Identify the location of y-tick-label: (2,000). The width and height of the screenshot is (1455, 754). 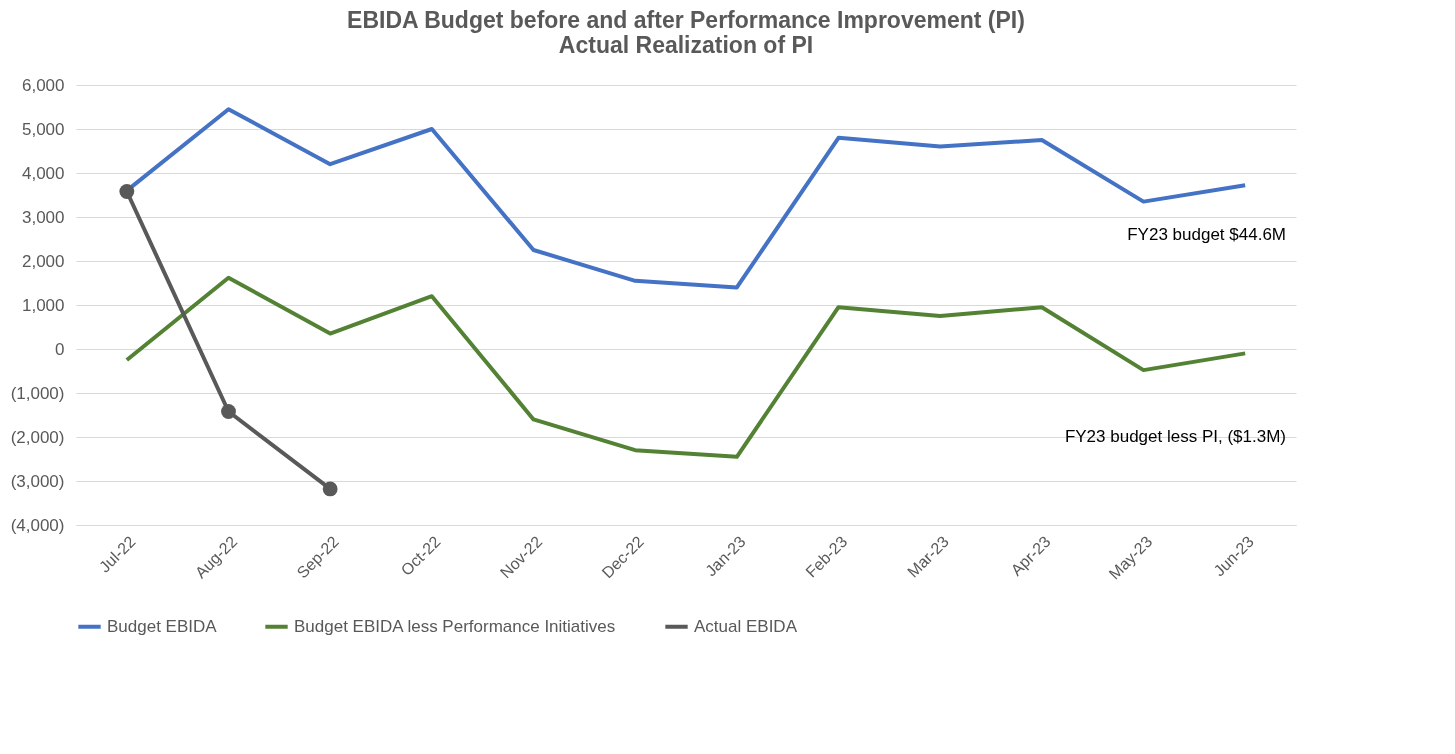
(37, 437).